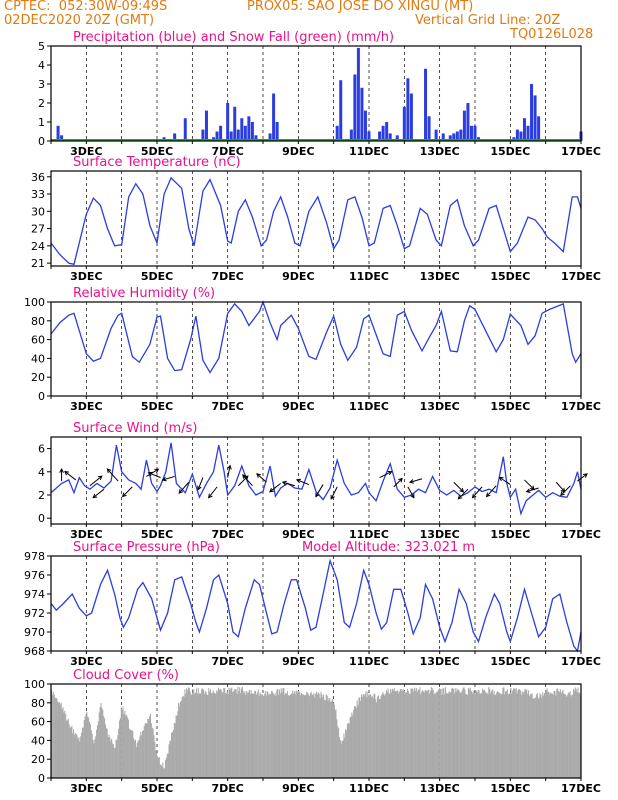 This screenshot has height=800, width=618. Describe the element at coordinates (41, 122) in the screenshot. I see `y-tick-label: 1` at that location.